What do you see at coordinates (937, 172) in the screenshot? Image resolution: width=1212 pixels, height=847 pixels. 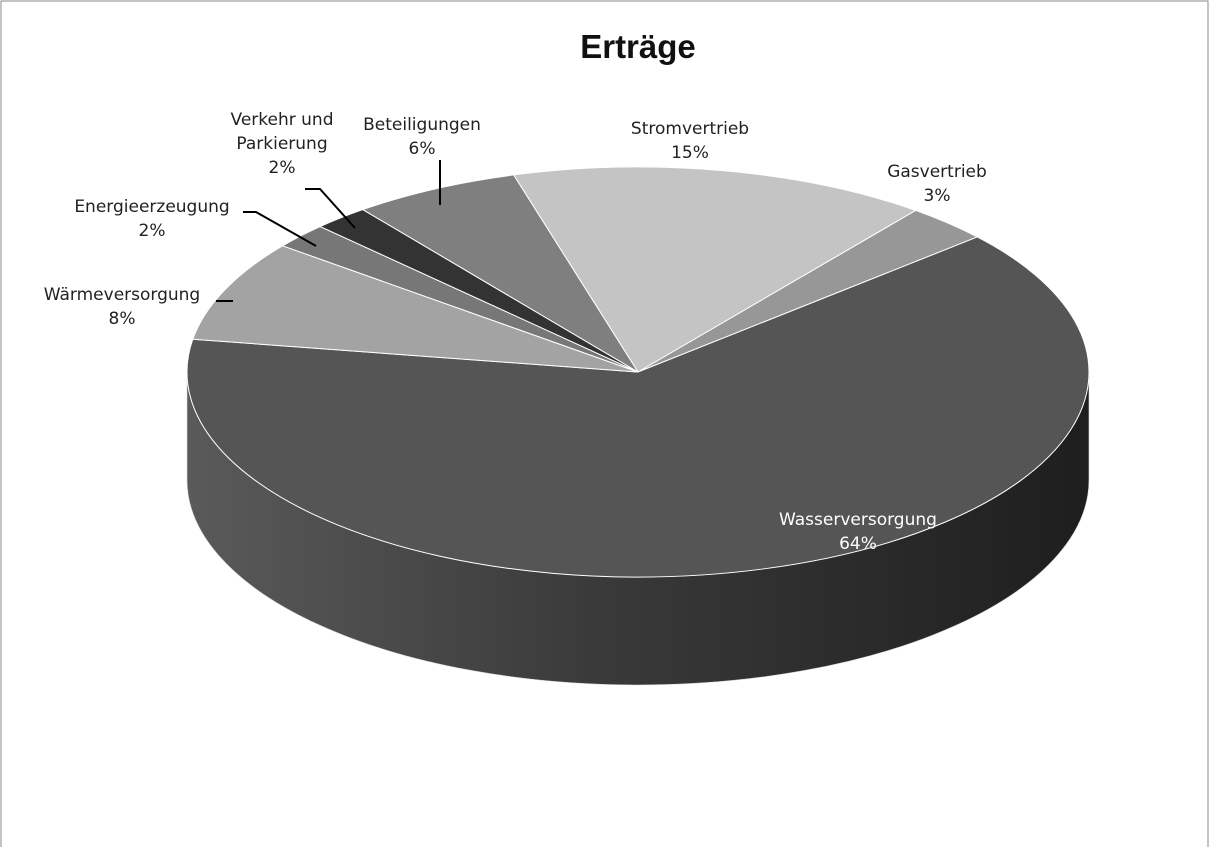 I see `label-name: Gasvertrieb` at bounding box center [937, 172].